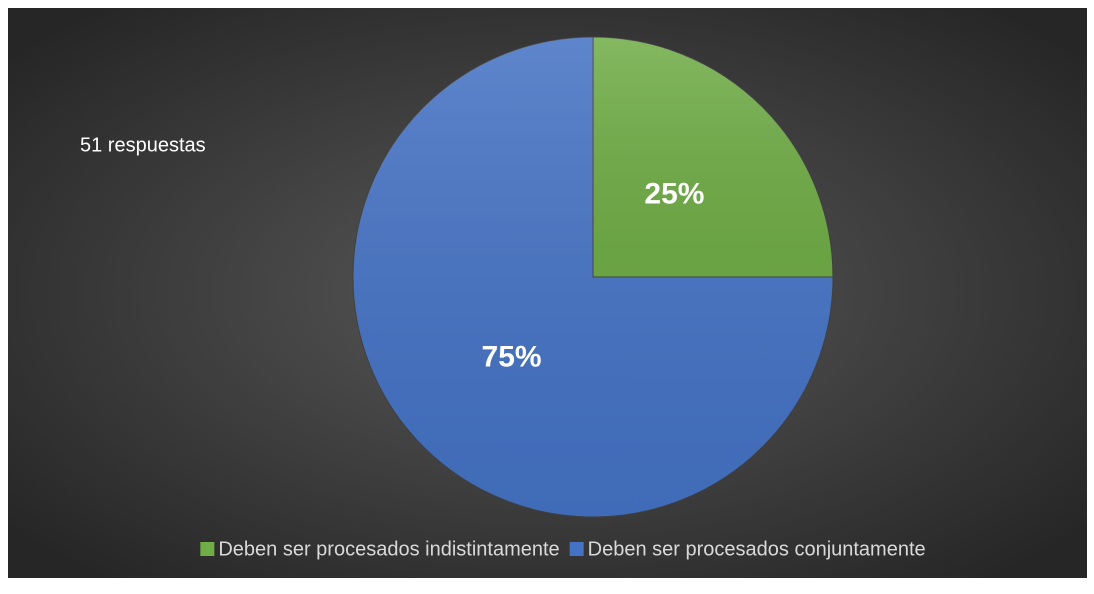 The image size is (1094, 594). Describe the element at coordinates (757, 549) in the screenshot. I see `legend-label: Deben ser procesados conjuntamente` at that location.